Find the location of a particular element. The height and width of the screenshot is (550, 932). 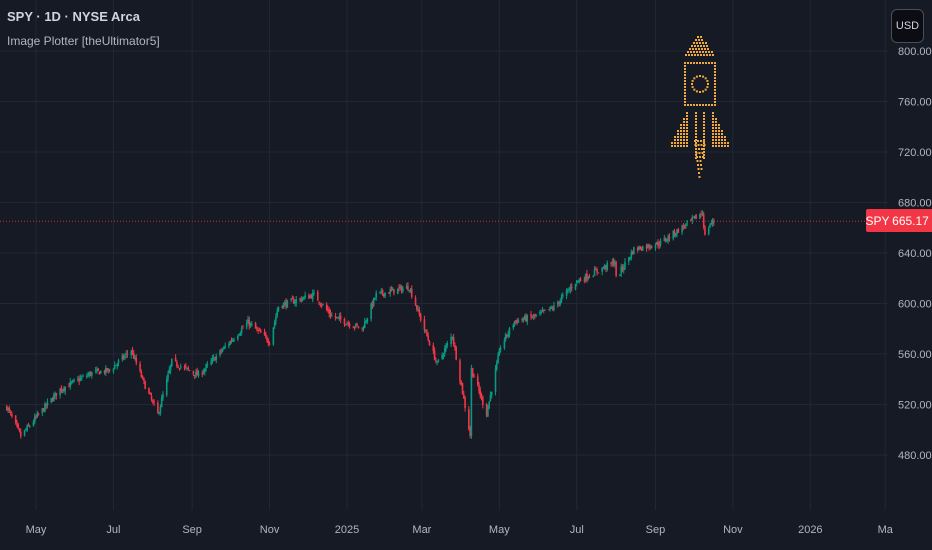

rocket-image-plot is located at coordinates (700, 107).